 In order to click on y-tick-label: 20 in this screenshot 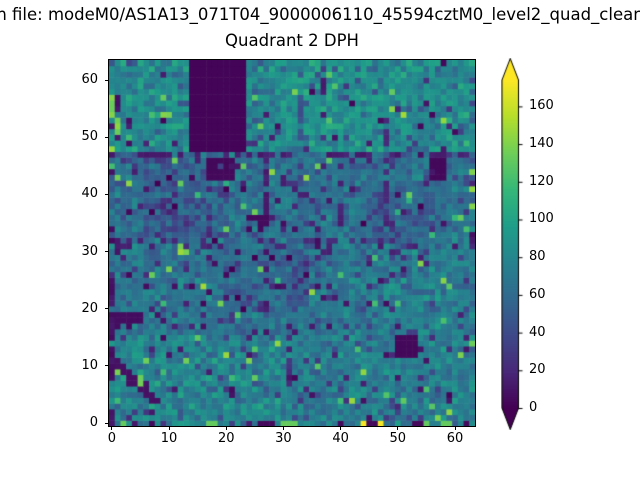, I will do `click(89, 308)`.